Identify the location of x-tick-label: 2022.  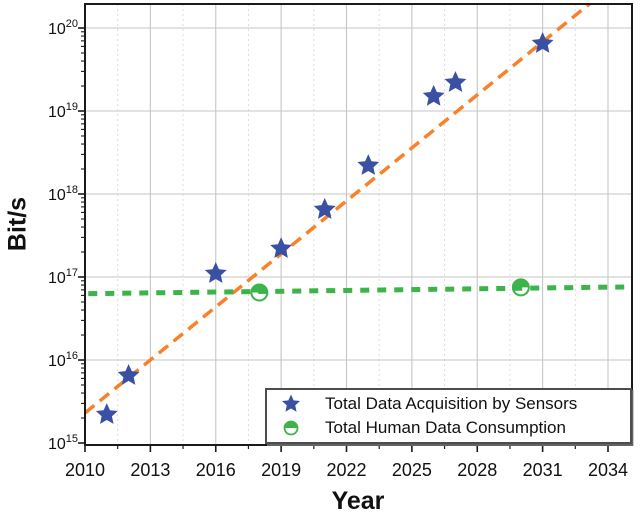
(346, 470).